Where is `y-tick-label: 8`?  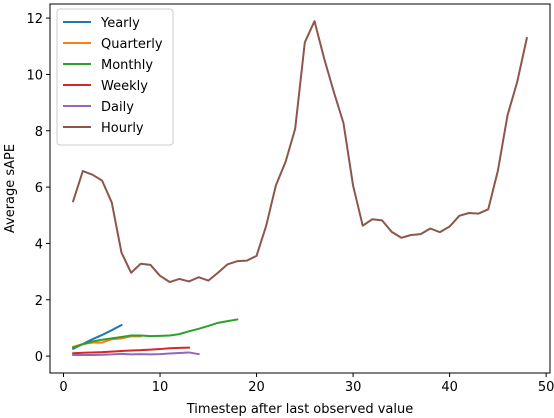
y-tick-label: 8 is located at coordinates (39, 132).